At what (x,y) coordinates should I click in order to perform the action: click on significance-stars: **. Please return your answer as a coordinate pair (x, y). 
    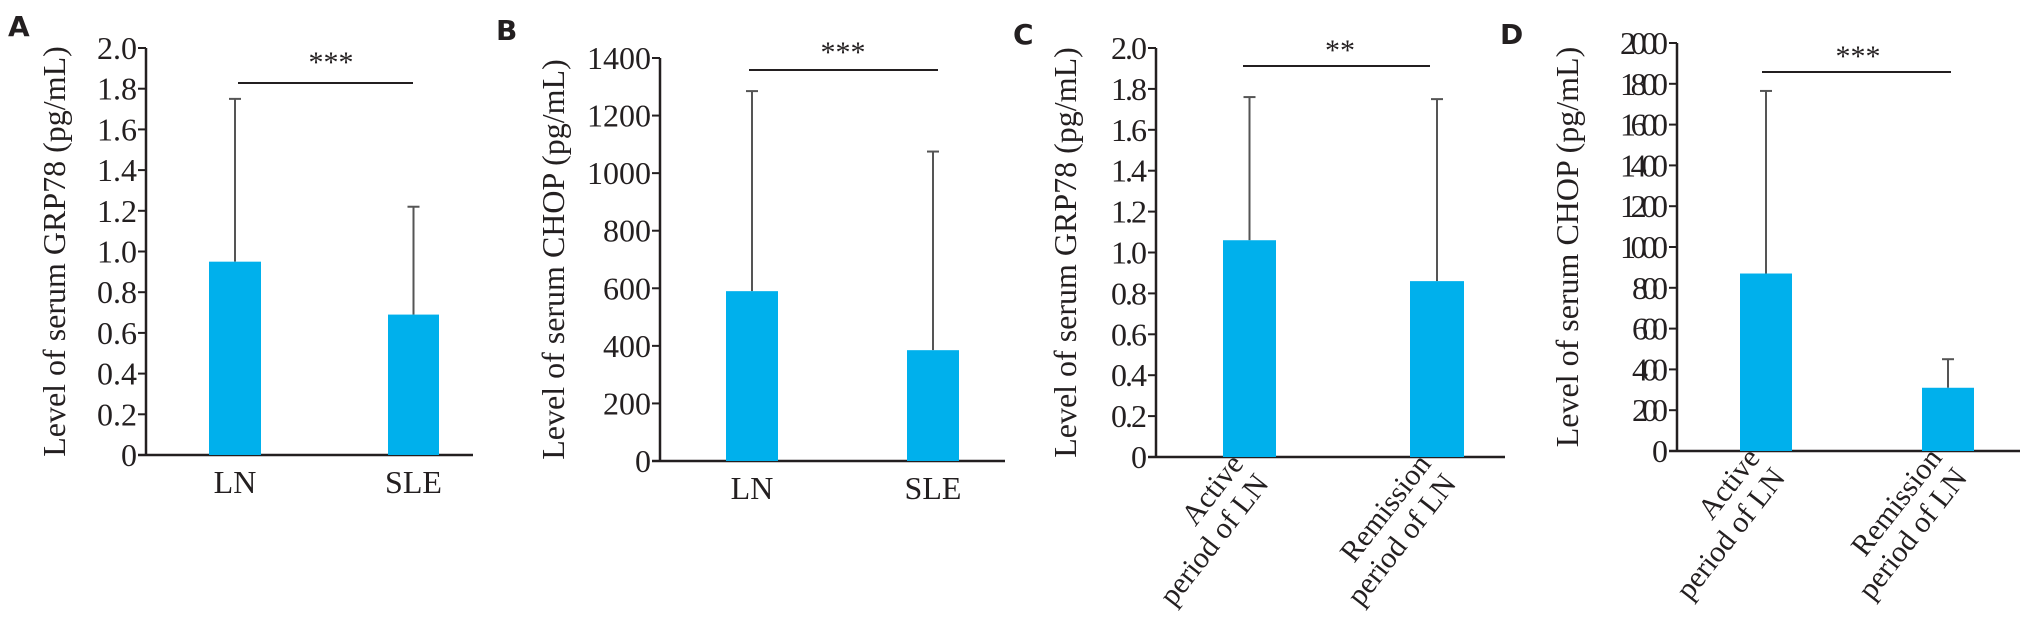
    Looking at the image, I should click on (1340, 50).